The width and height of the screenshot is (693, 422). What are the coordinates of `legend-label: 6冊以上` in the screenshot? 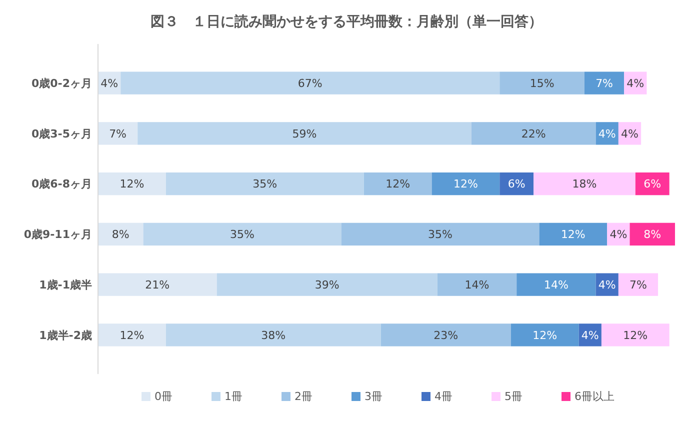 It's located at (594, 396).